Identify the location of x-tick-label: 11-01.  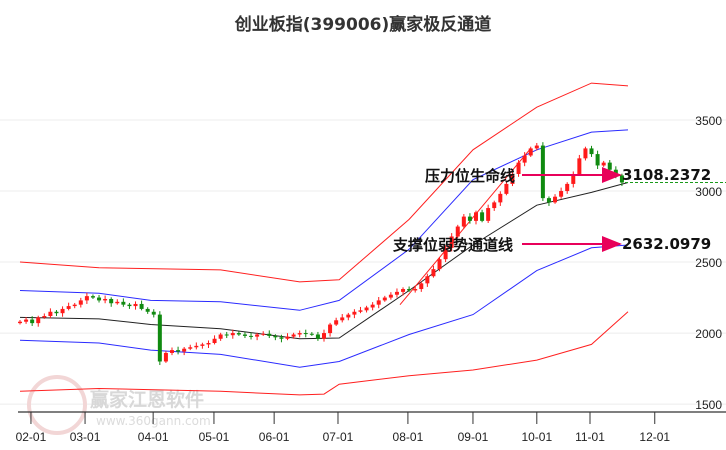
(590, 437).